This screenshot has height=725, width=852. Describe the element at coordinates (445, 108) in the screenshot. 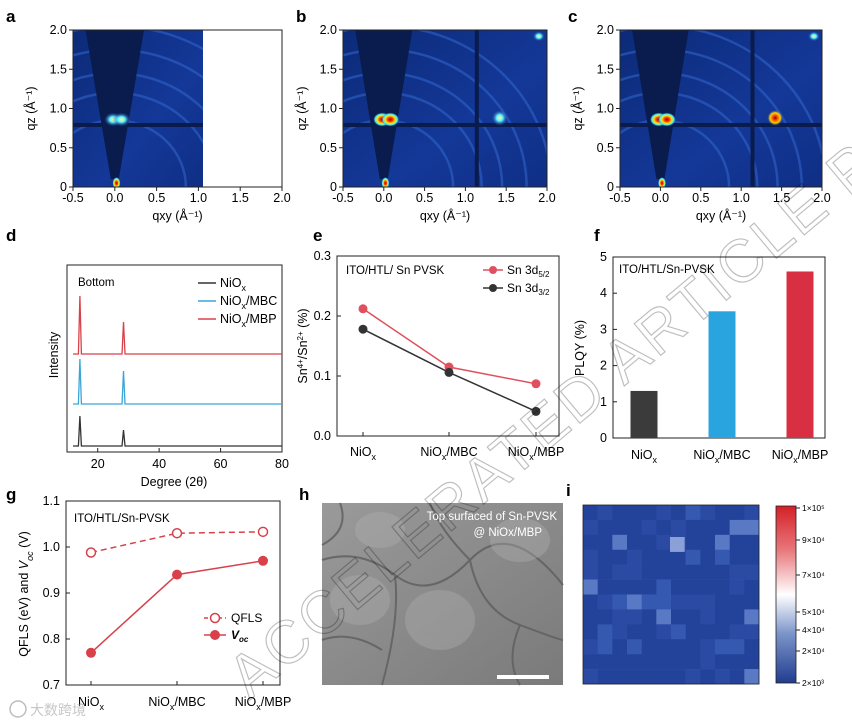

I see `gix-features-b` at that location.